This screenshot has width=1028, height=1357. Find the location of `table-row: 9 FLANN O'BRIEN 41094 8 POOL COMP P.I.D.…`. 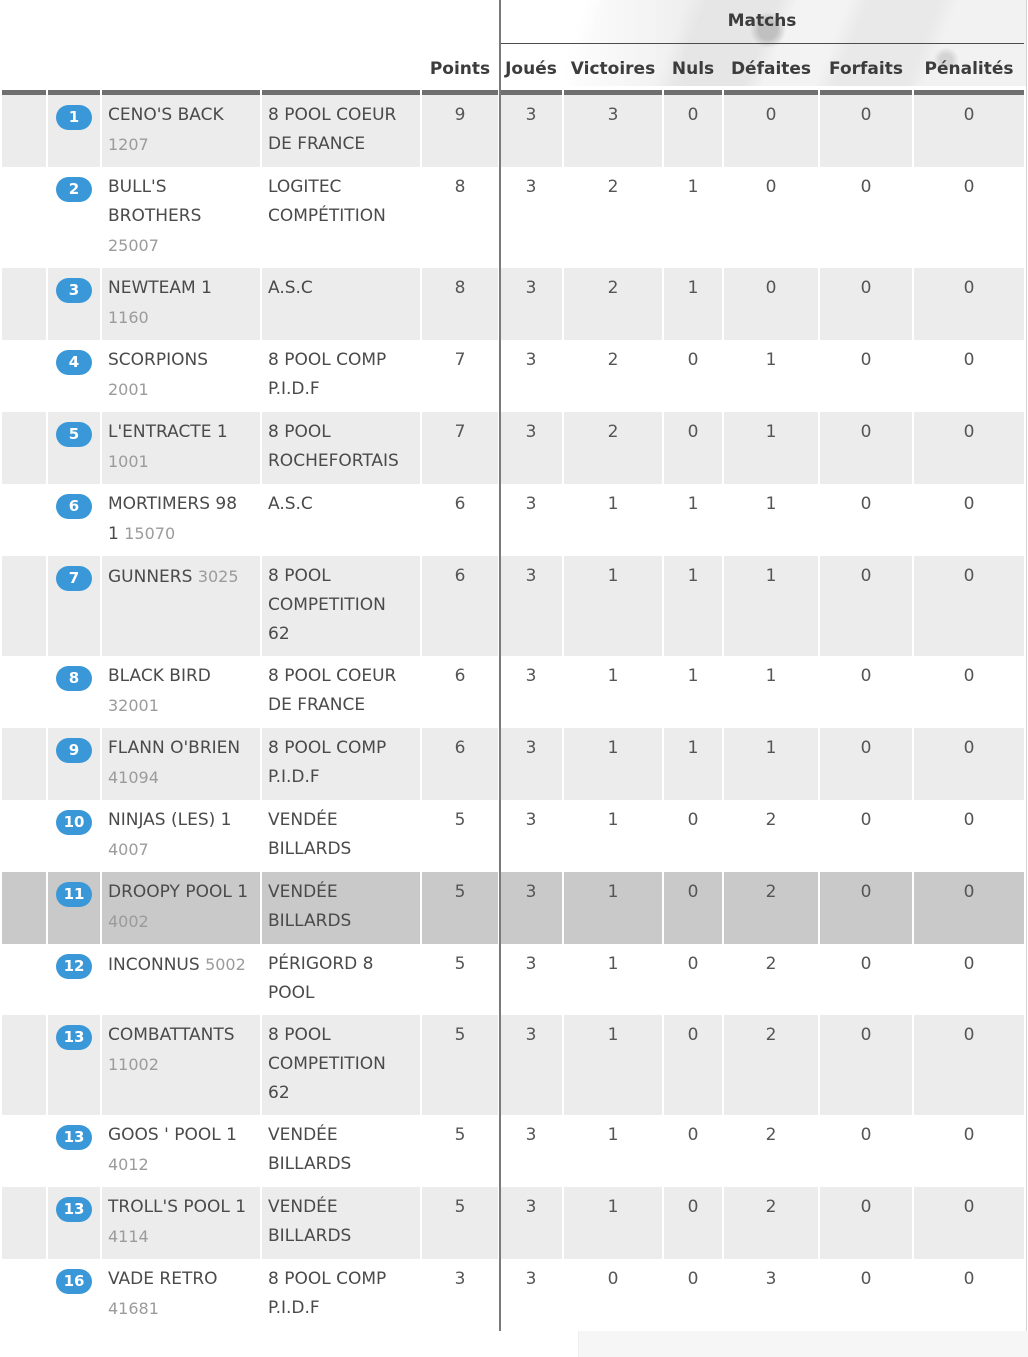

table-row: 9 FLANN O'BRIEN 41094 8 POOL COMP P.I.D.… is located at coordinates (513, 764).